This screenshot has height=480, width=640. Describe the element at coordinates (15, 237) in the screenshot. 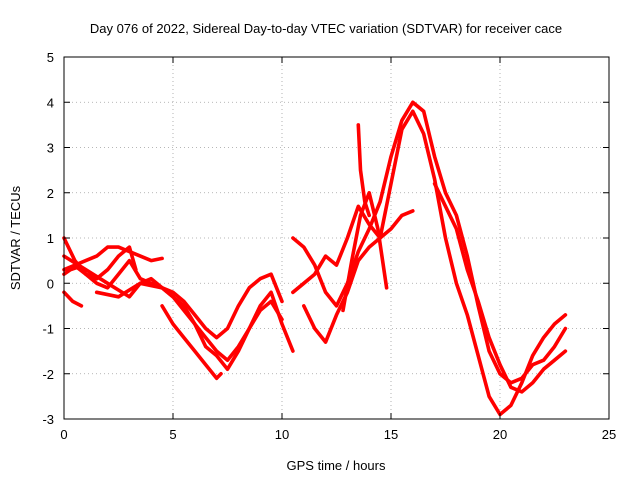

I see `y-axis-label: SDTVAR / TECUs` at that location.